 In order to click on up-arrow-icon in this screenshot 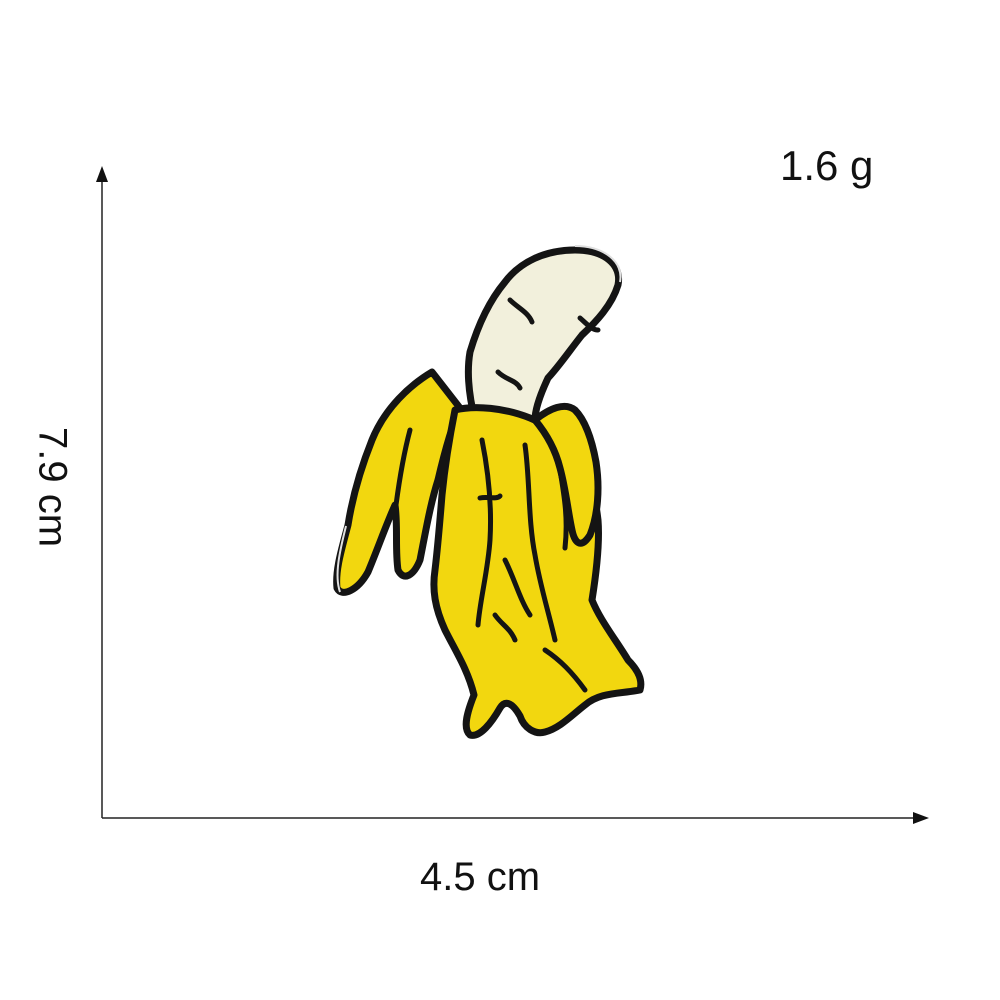, I will do `click(102, 174)`.